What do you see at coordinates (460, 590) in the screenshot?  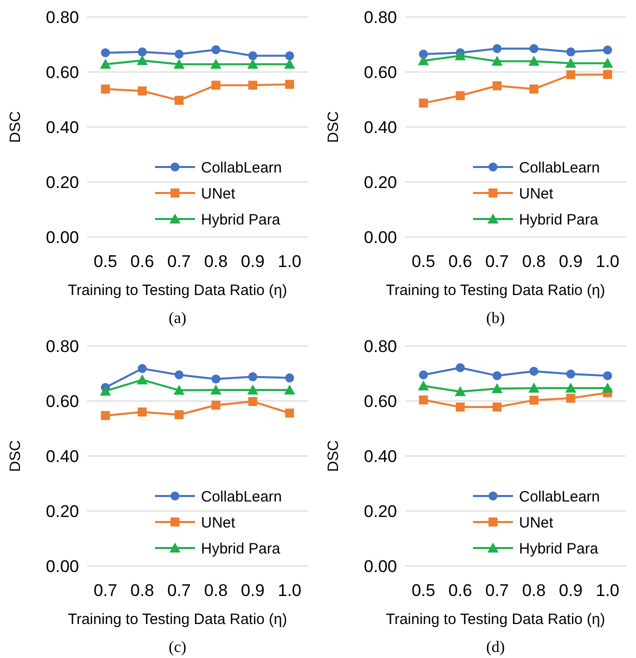 I see `x-tick-label: 0.6` at bounding box center [460, 590].